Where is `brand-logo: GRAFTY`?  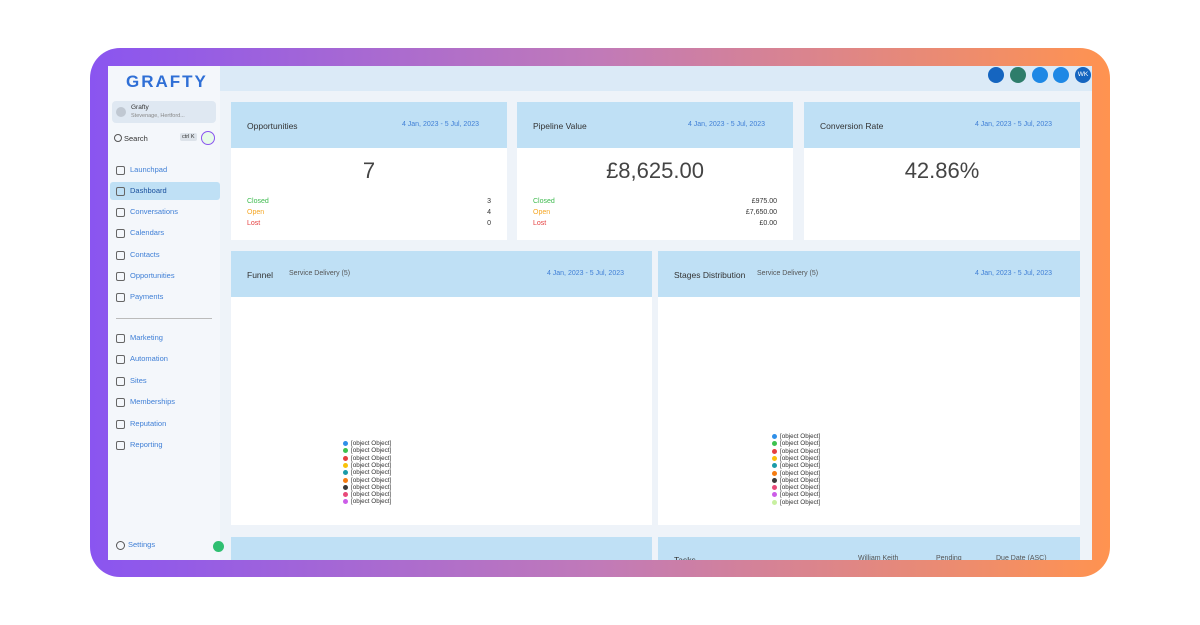
brand-logo: GRAFTY is located at coordinates (167, 81).